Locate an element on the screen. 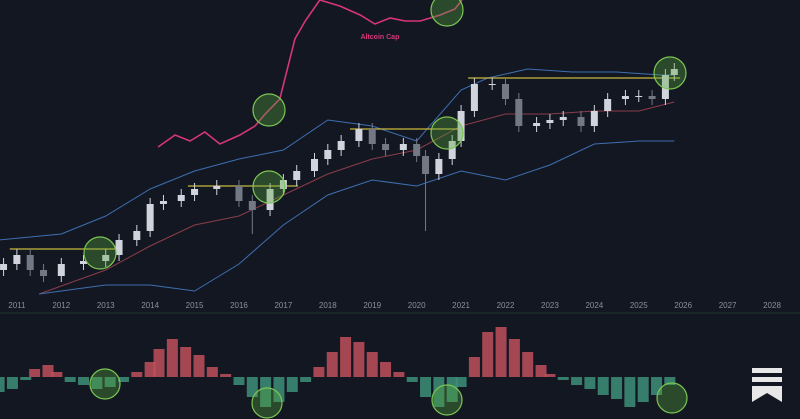 Image resolution: width=800 pixels, height=419 pixels. x-tick-label: 2015 is located at coordinates (195, 305).